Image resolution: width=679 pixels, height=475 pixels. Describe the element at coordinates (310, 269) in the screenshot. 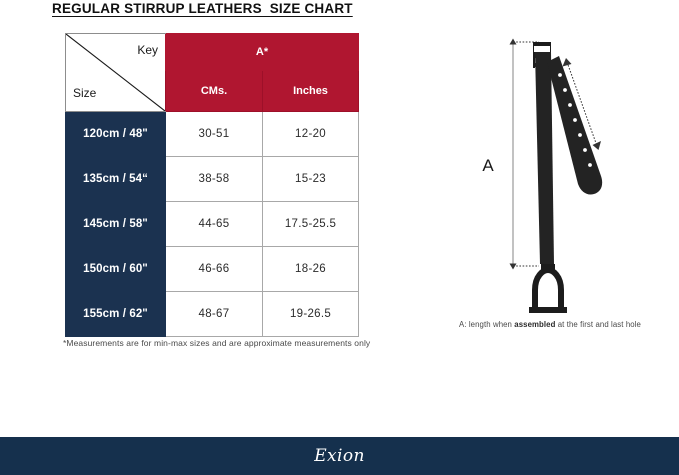

I see `row-inches-value: 18-26` at that location.